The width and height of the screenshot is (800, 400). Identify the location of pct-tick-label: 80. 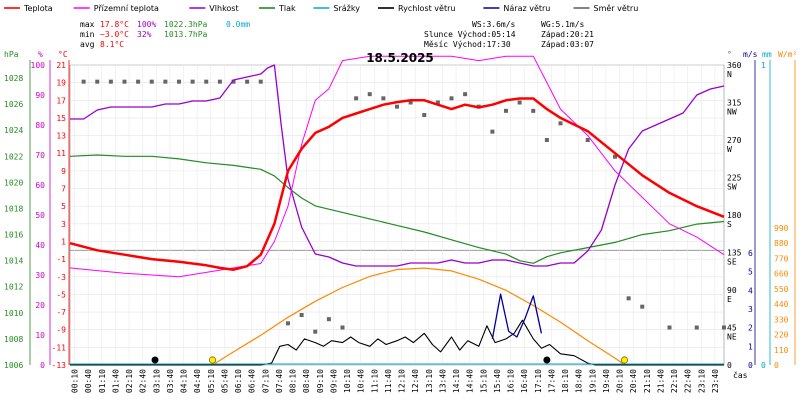
(40, 125).